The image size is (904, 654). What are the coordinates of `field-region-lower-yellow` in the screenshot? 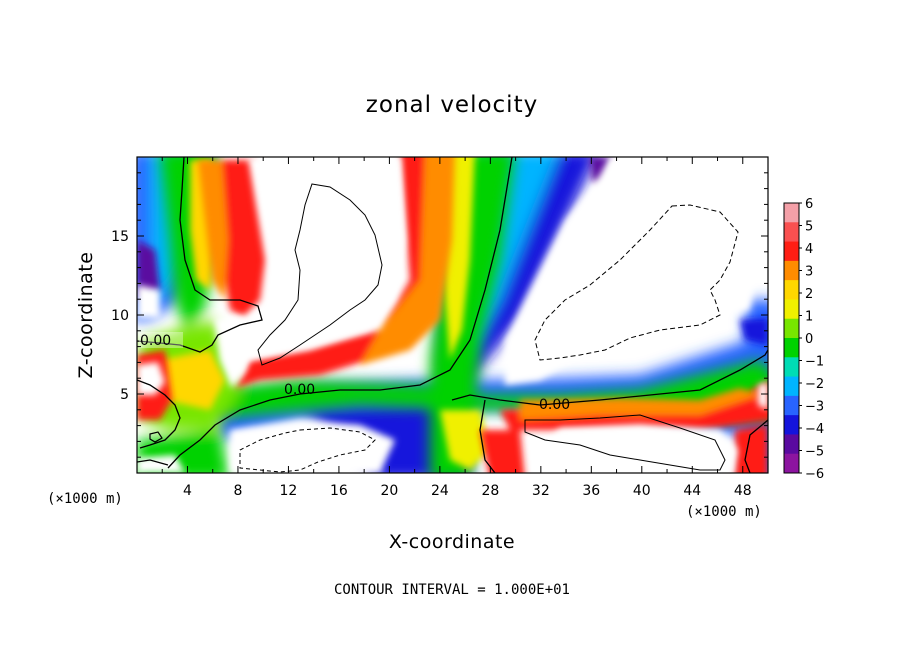 It's located at (465, 440).